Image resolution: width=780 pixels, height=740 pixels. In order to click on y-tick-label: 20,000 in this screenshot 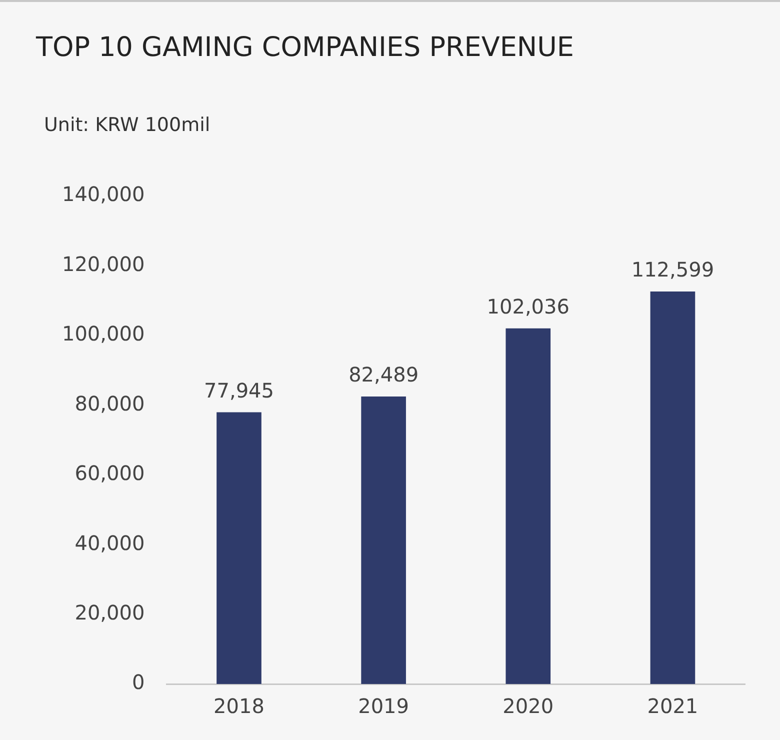, I will do `click(109, 612)`.